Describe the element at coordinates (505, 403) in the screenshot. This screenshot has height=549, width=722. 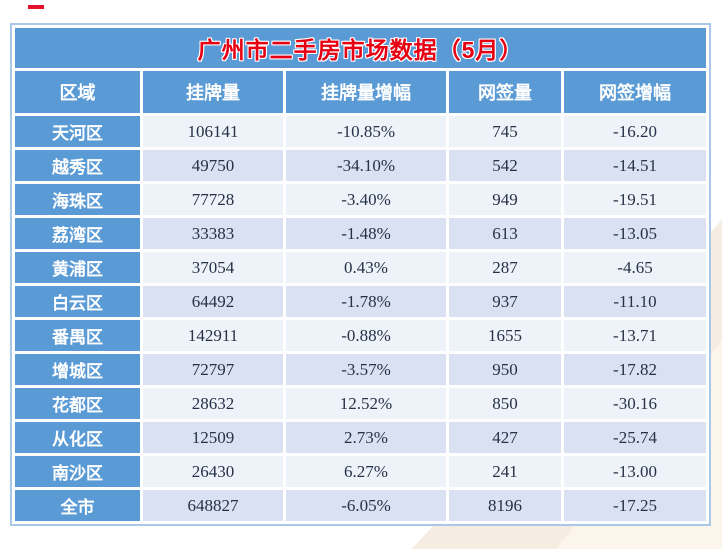
I see `signings-cell: 850` at that location.